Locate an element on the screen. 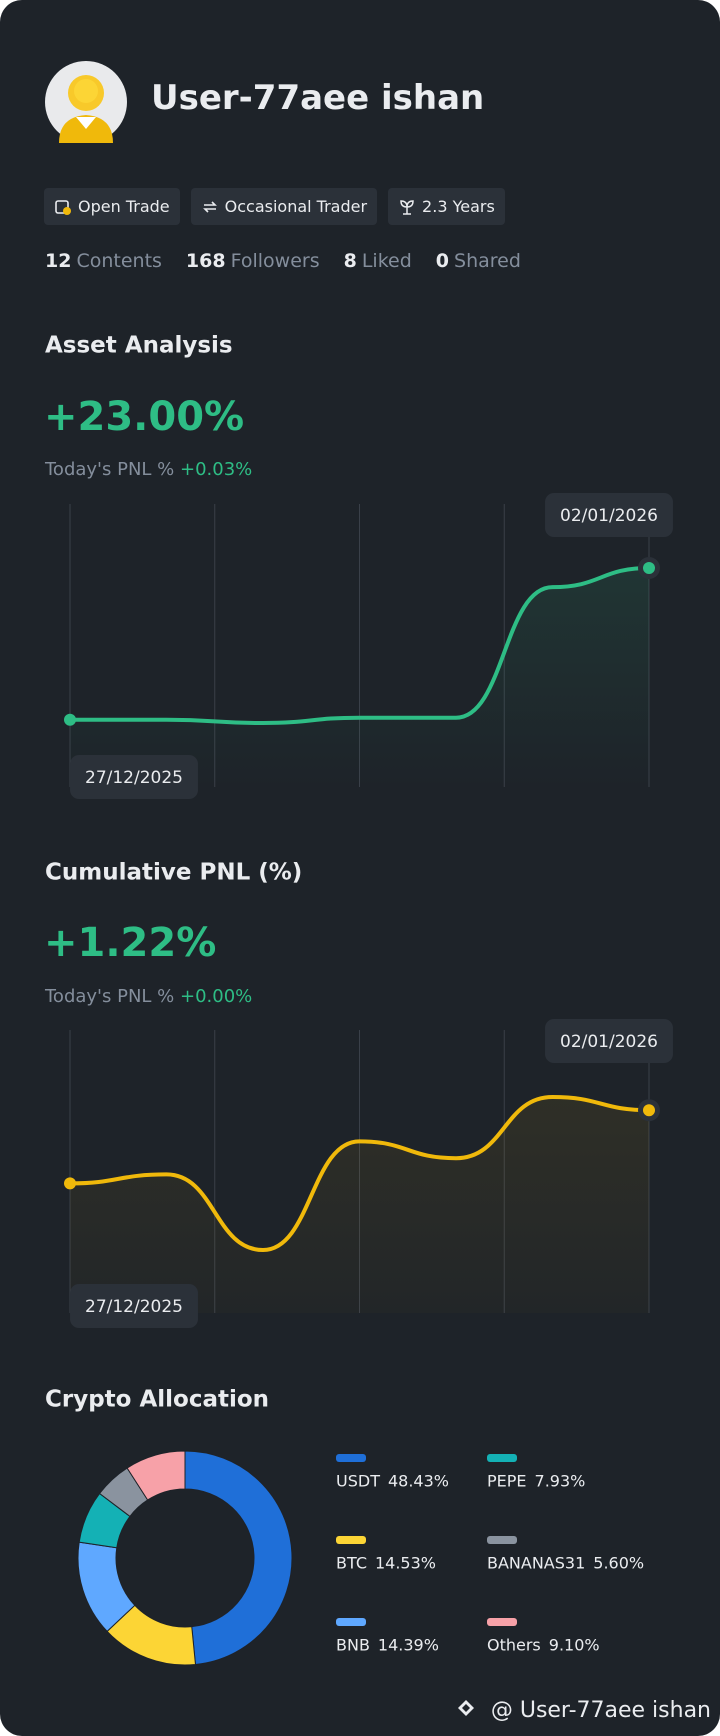 The width and height of the screenshot is (720, 1736). watermark: @ User-77aee ishan is located at coordinates (584, 1710).